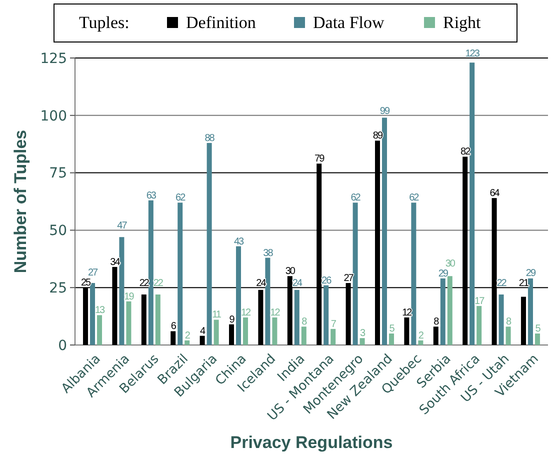  What do you see at coordinates (62, 346) in the screenshot?
I see `y-tick-label: 0` at bounding box center [62, 346].